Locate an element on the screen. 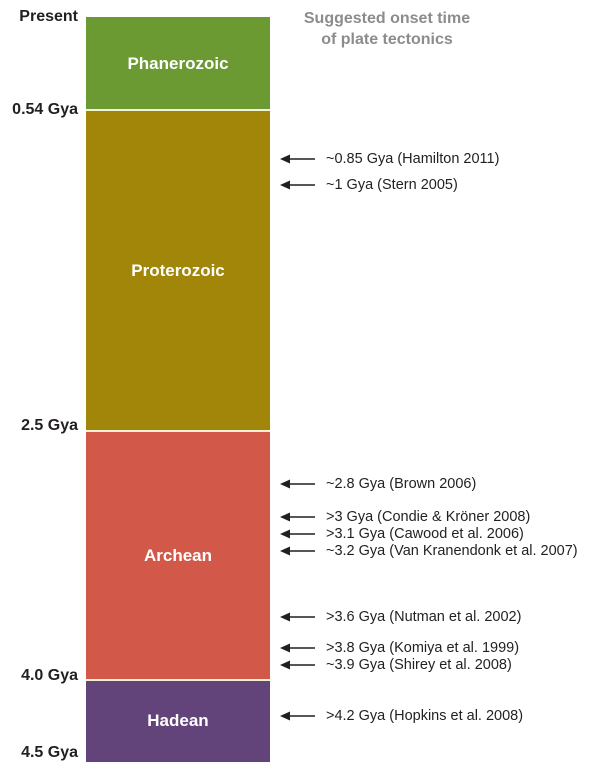 The image size is (616, 767). eon-hadean: Hadean is located at coordinates (178, 721).